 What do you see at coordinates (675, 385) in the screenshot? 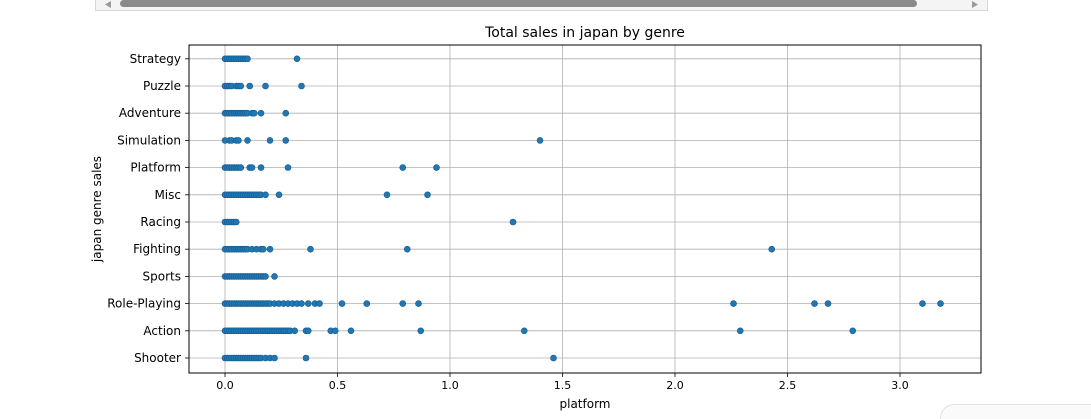
I see `x-tick-label: 2.0` at bounding box center [675, 385].